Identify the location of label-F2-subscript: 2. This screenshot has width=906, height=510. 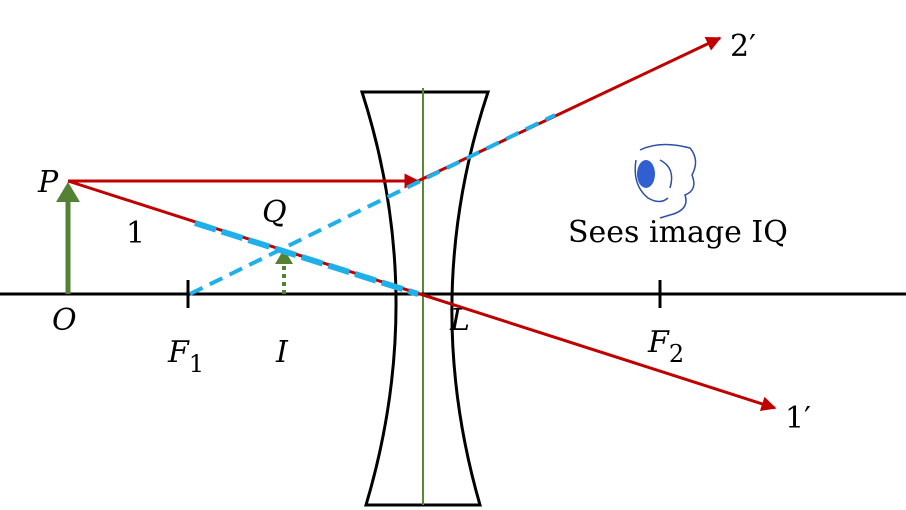
(676, 354).